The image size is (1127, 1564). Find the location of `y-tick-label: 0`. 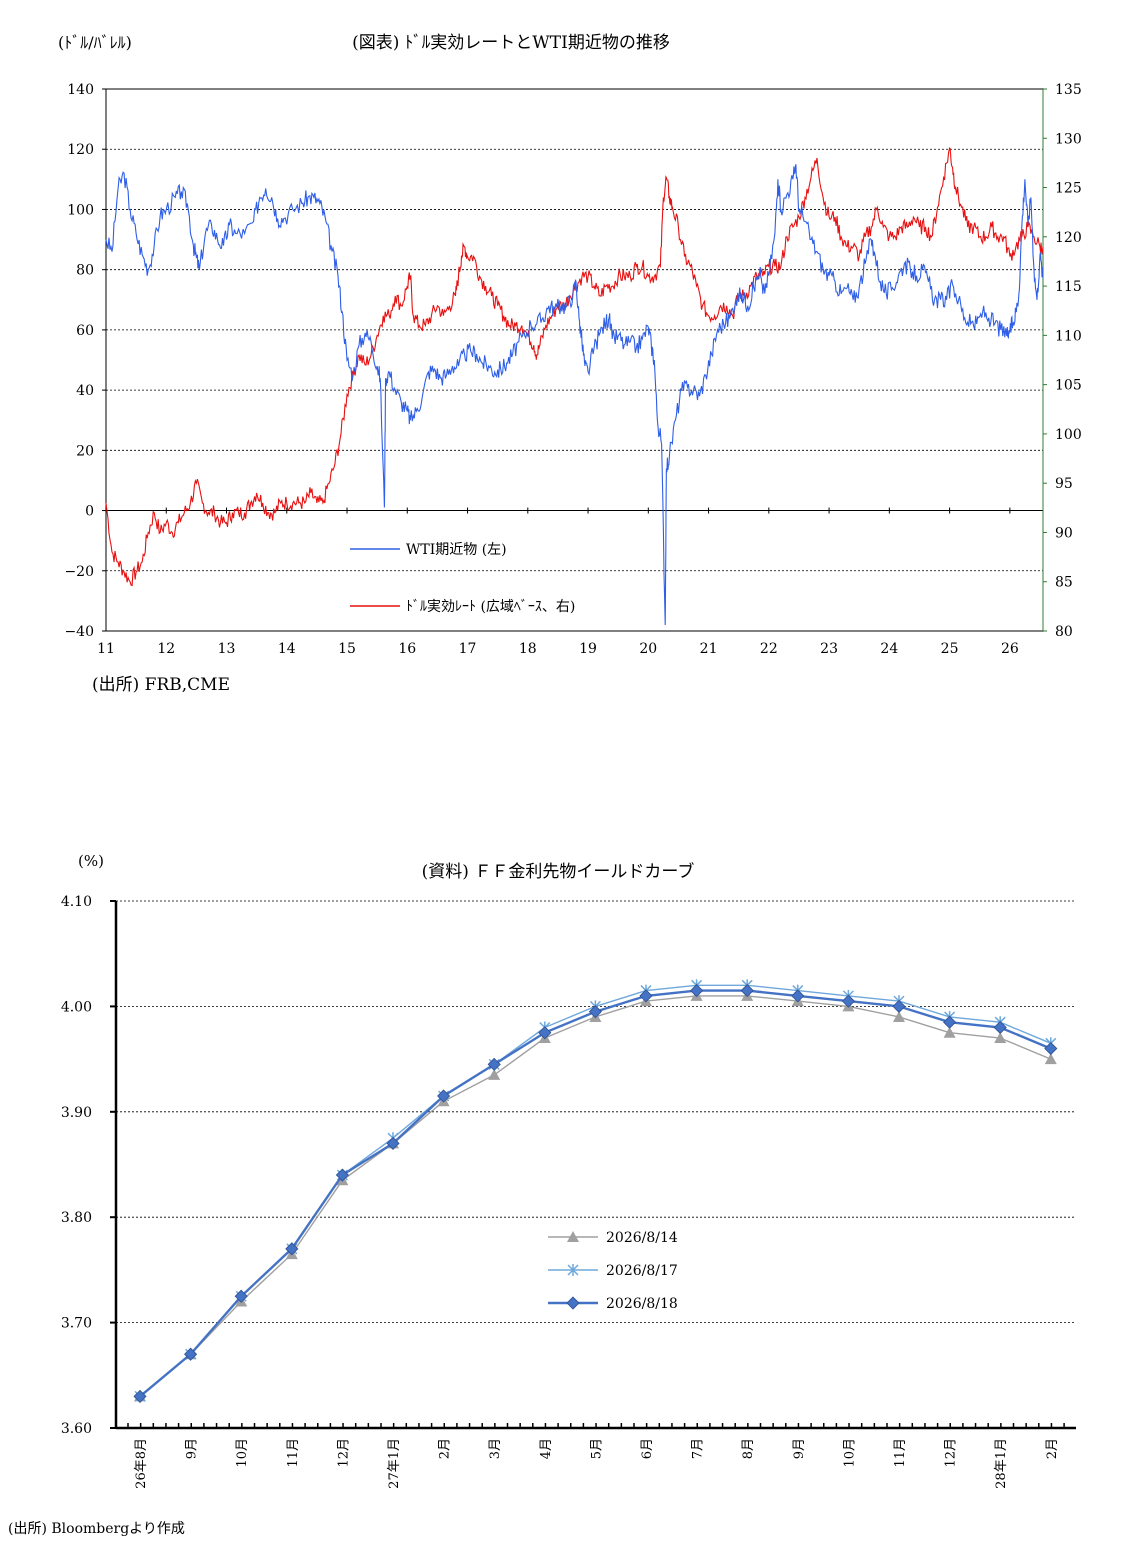

y-tick-label: 0 is located at coordinates (89, 512).